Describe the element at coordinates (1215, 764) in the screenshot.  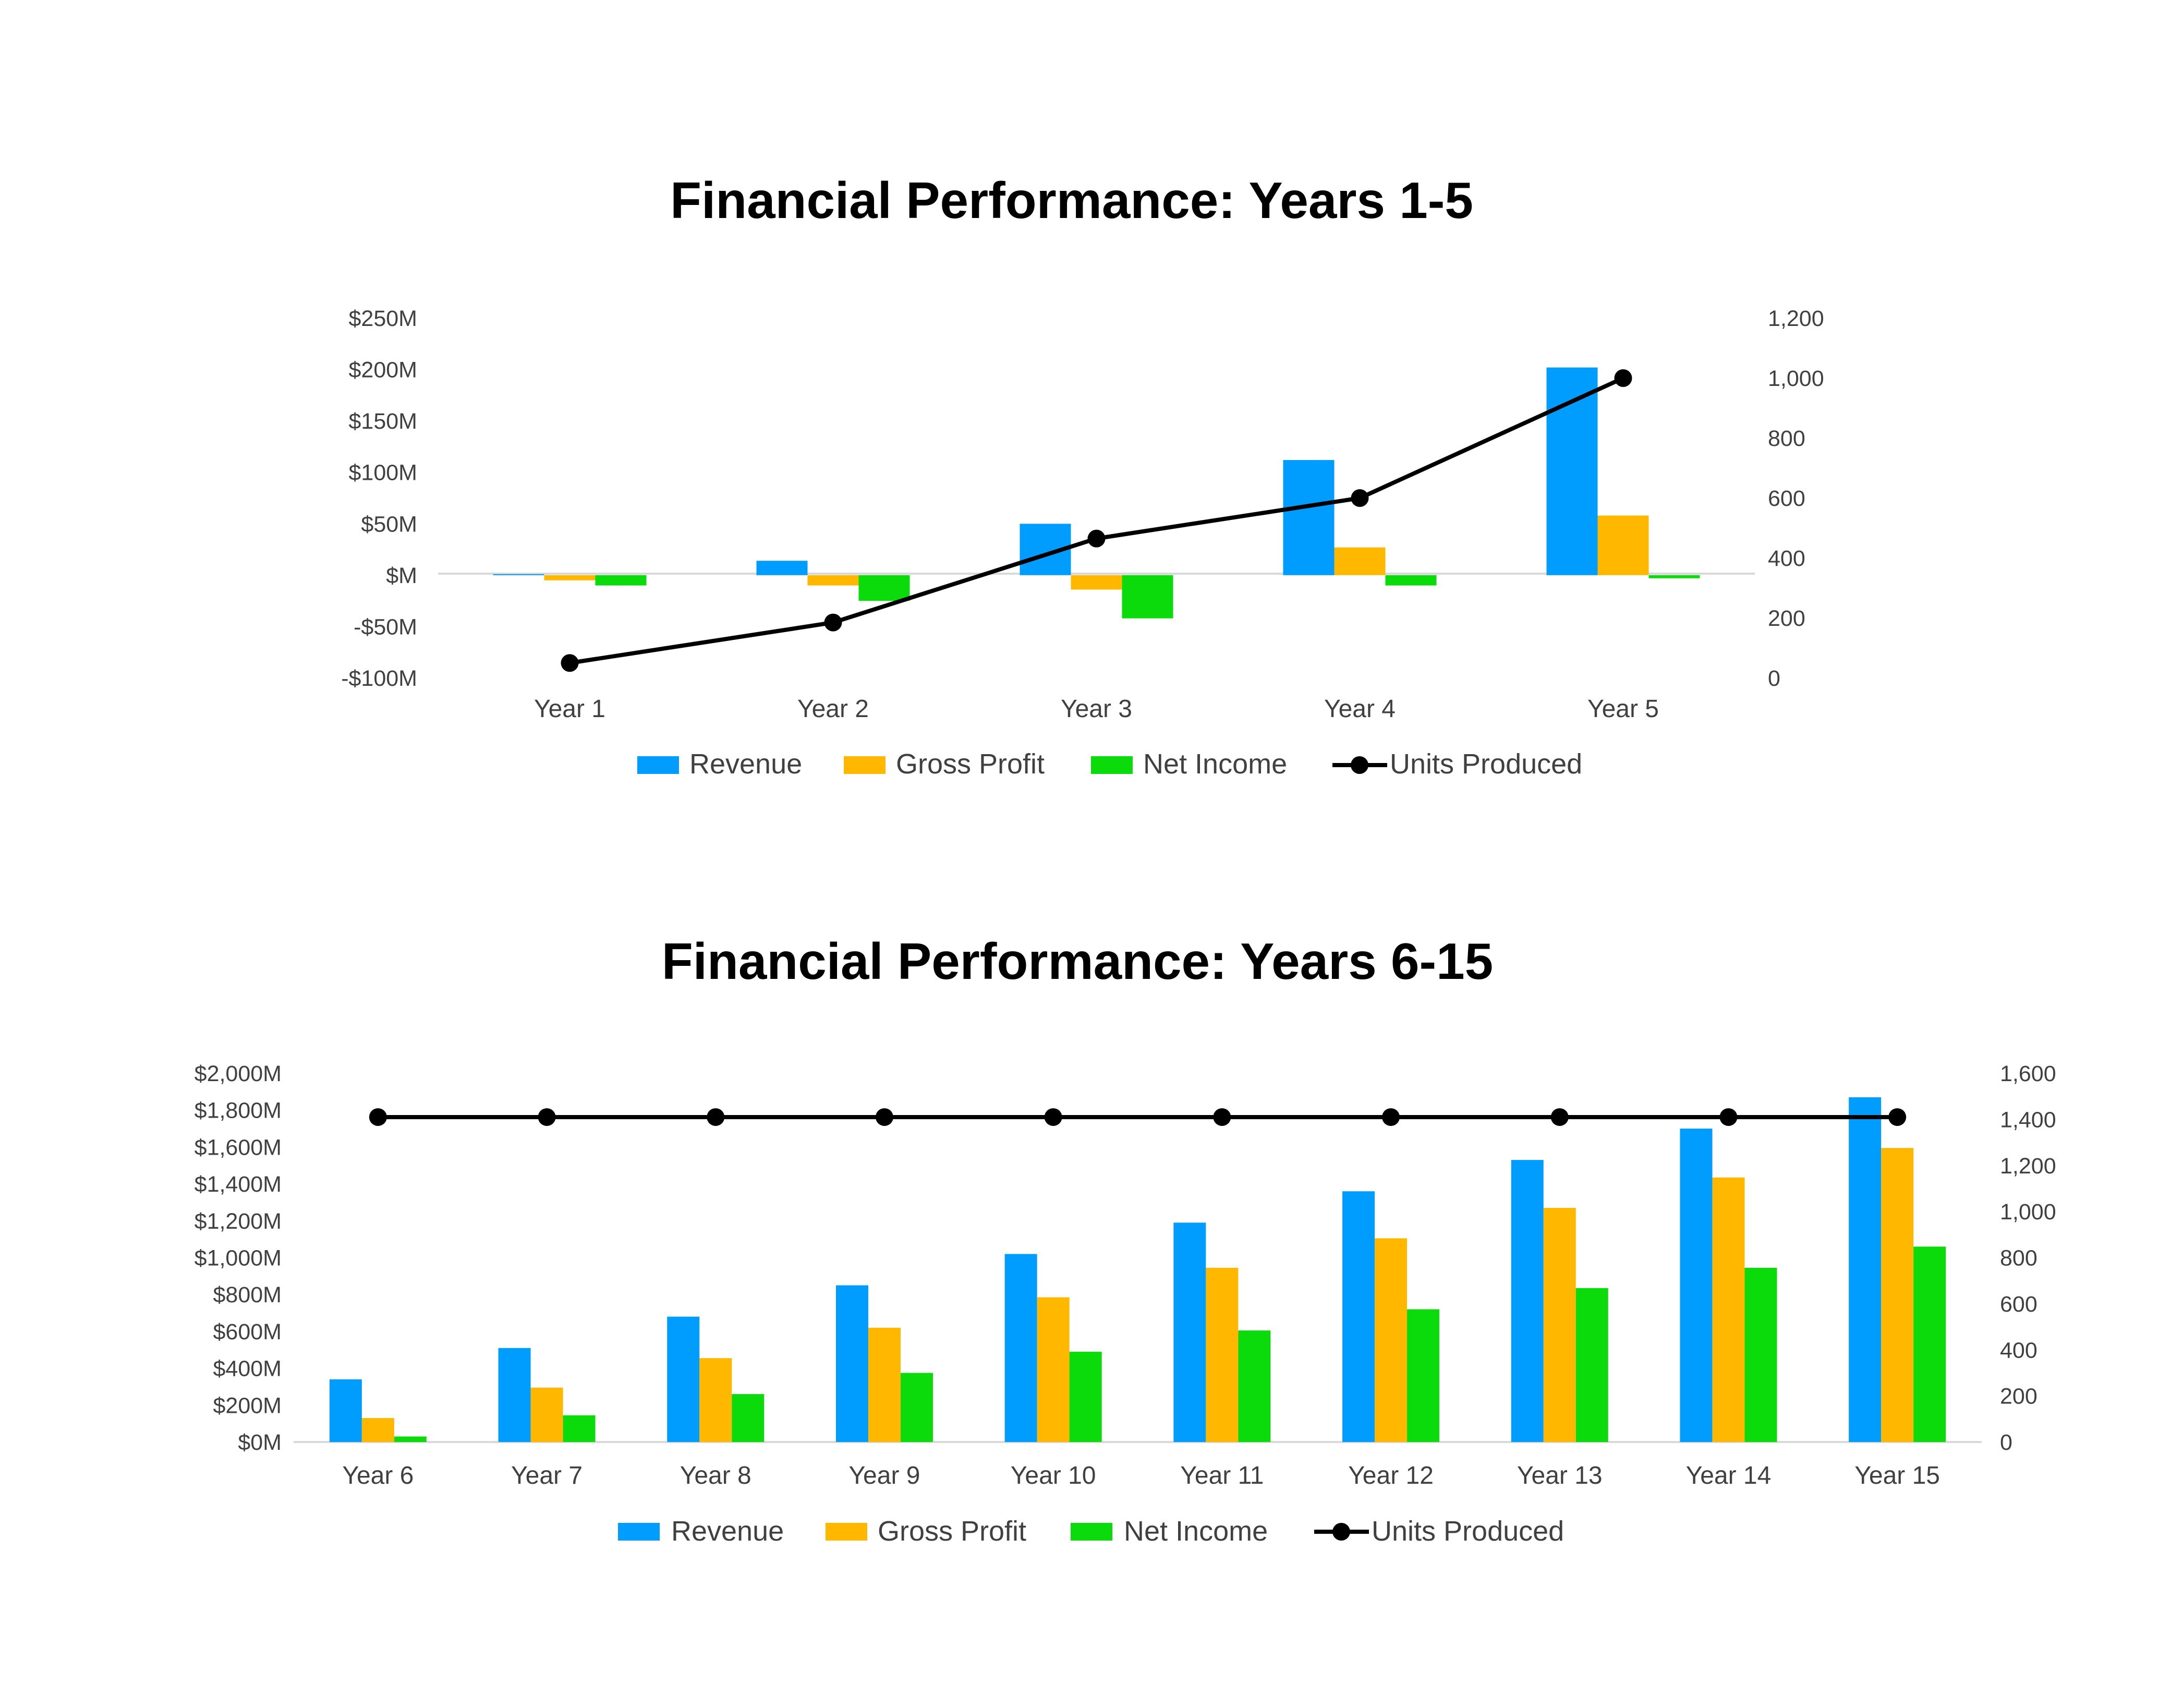
I see `legend-label: Net Income` at that location.